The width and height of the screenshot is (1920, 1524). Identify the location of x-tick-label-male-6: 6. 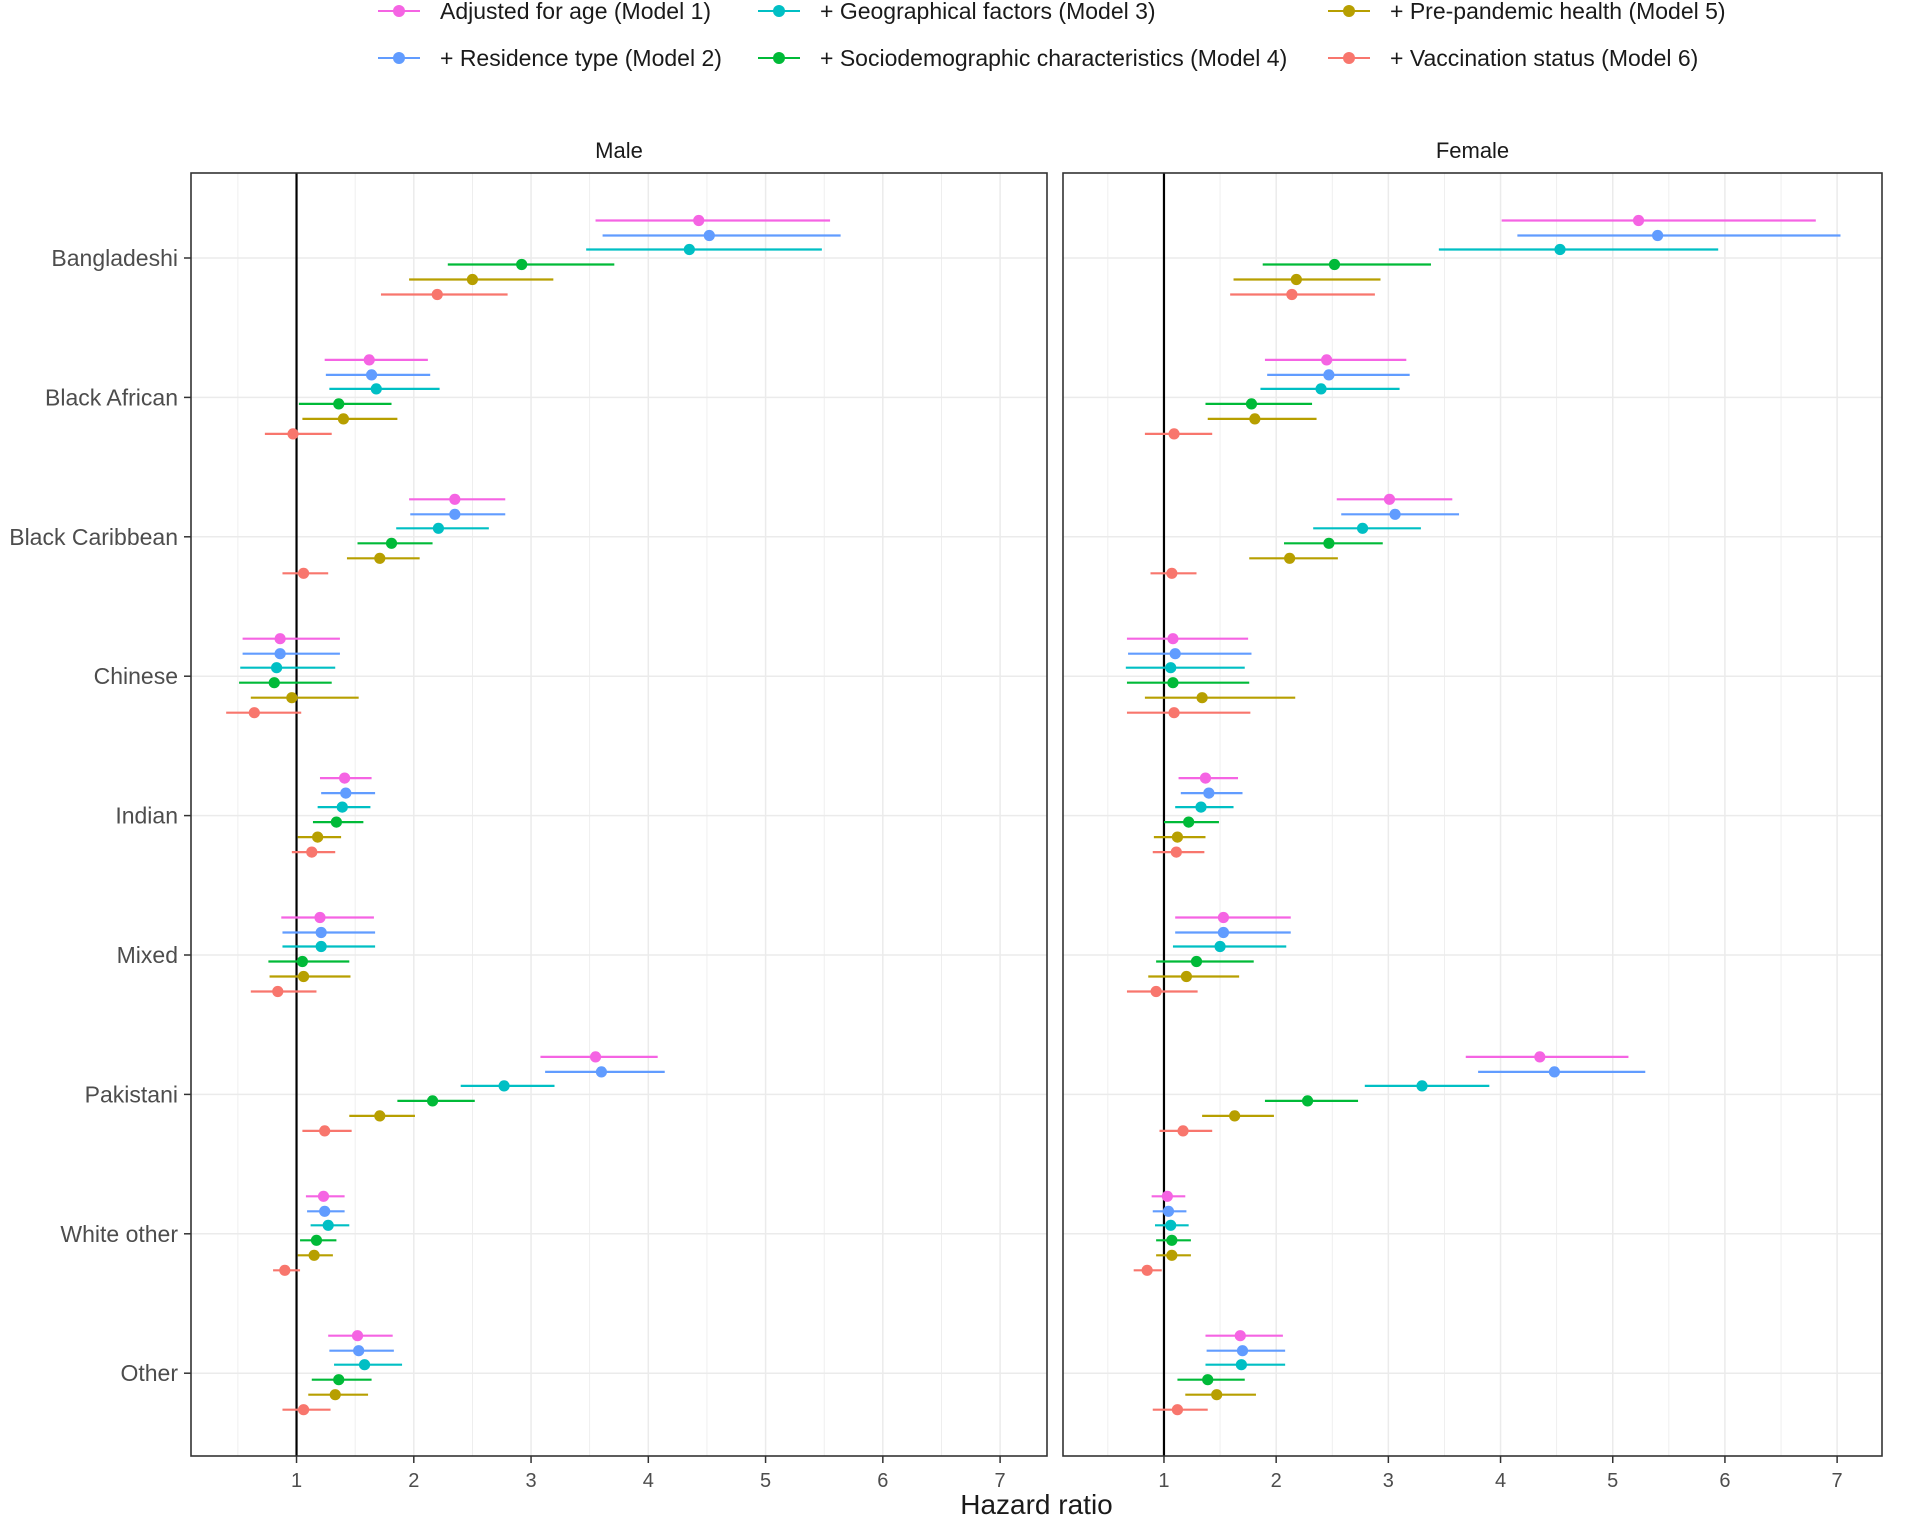
(882, 1481).